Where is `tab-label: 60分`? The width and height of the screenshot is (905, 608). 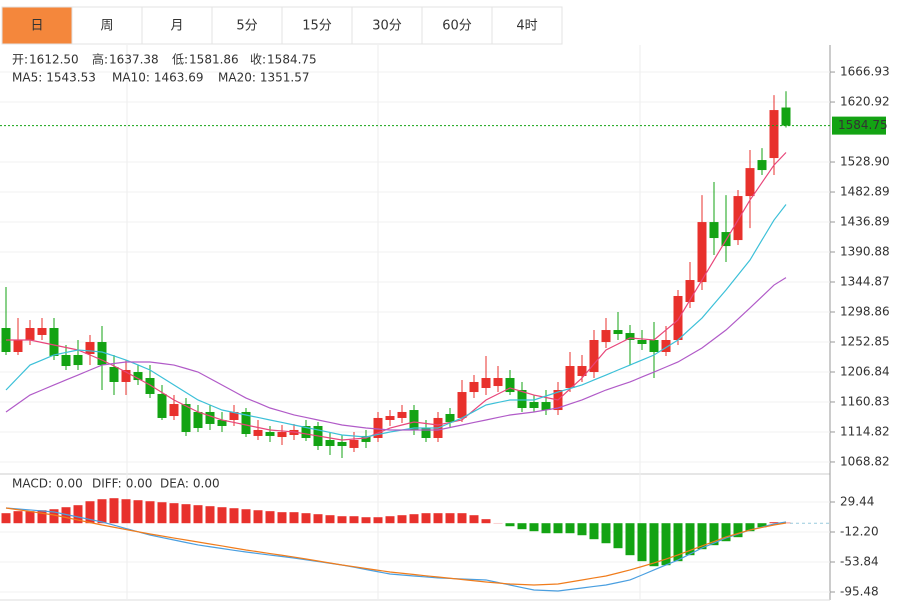
tab-label: 60分 is located at coordinates (457, 26).